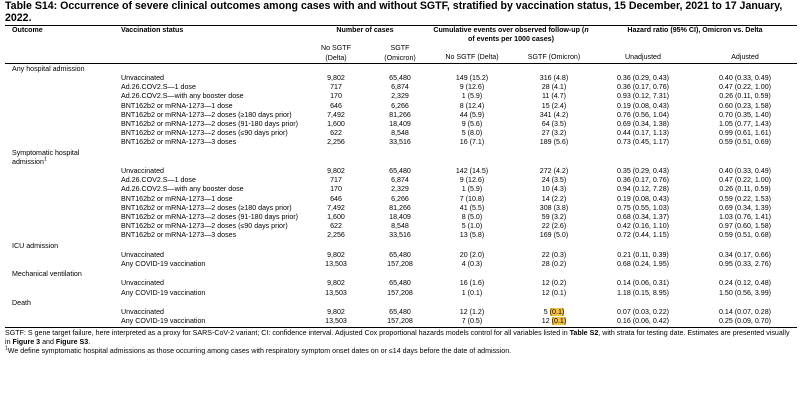  Describe the element at coordinates (472, 142) in the screenshot. I see `events-no-sgtf: 16 (7.1)` at that location.